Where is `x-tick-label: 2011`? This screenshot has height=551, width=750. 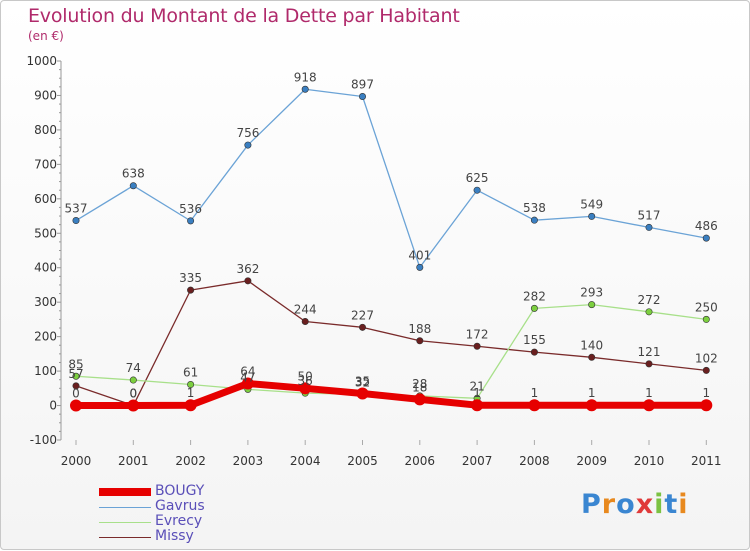 x-tick-label: 2011 is located at coordinates (706, 461).